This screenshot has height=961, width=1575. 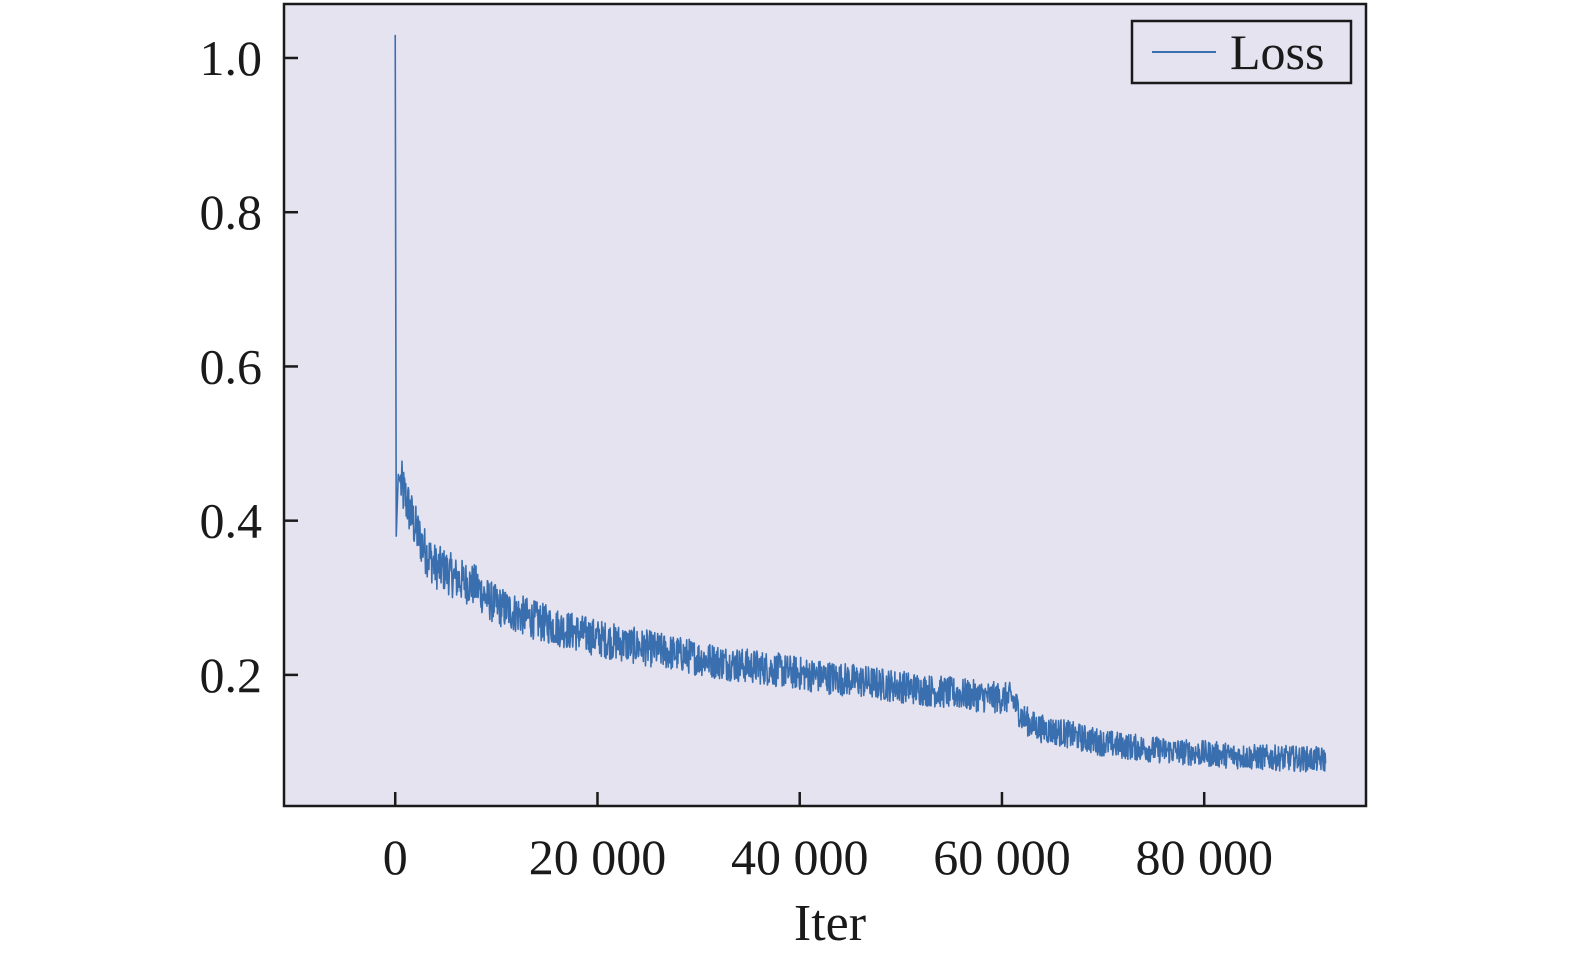 I want to click on y-tick-label: 0.6, so click(x=231, y=366).